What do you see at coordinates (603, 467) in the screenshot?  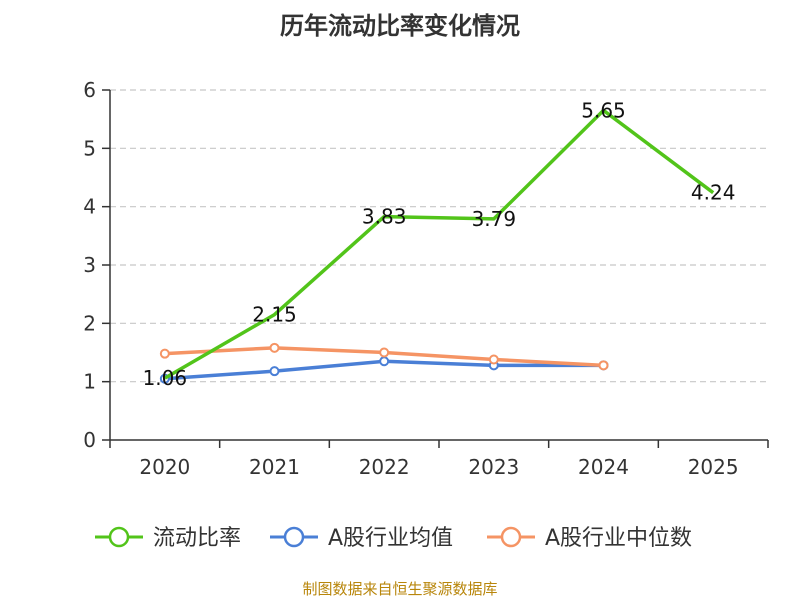 I see `x-tick-label: 2024` at bounding box center [603, 467].